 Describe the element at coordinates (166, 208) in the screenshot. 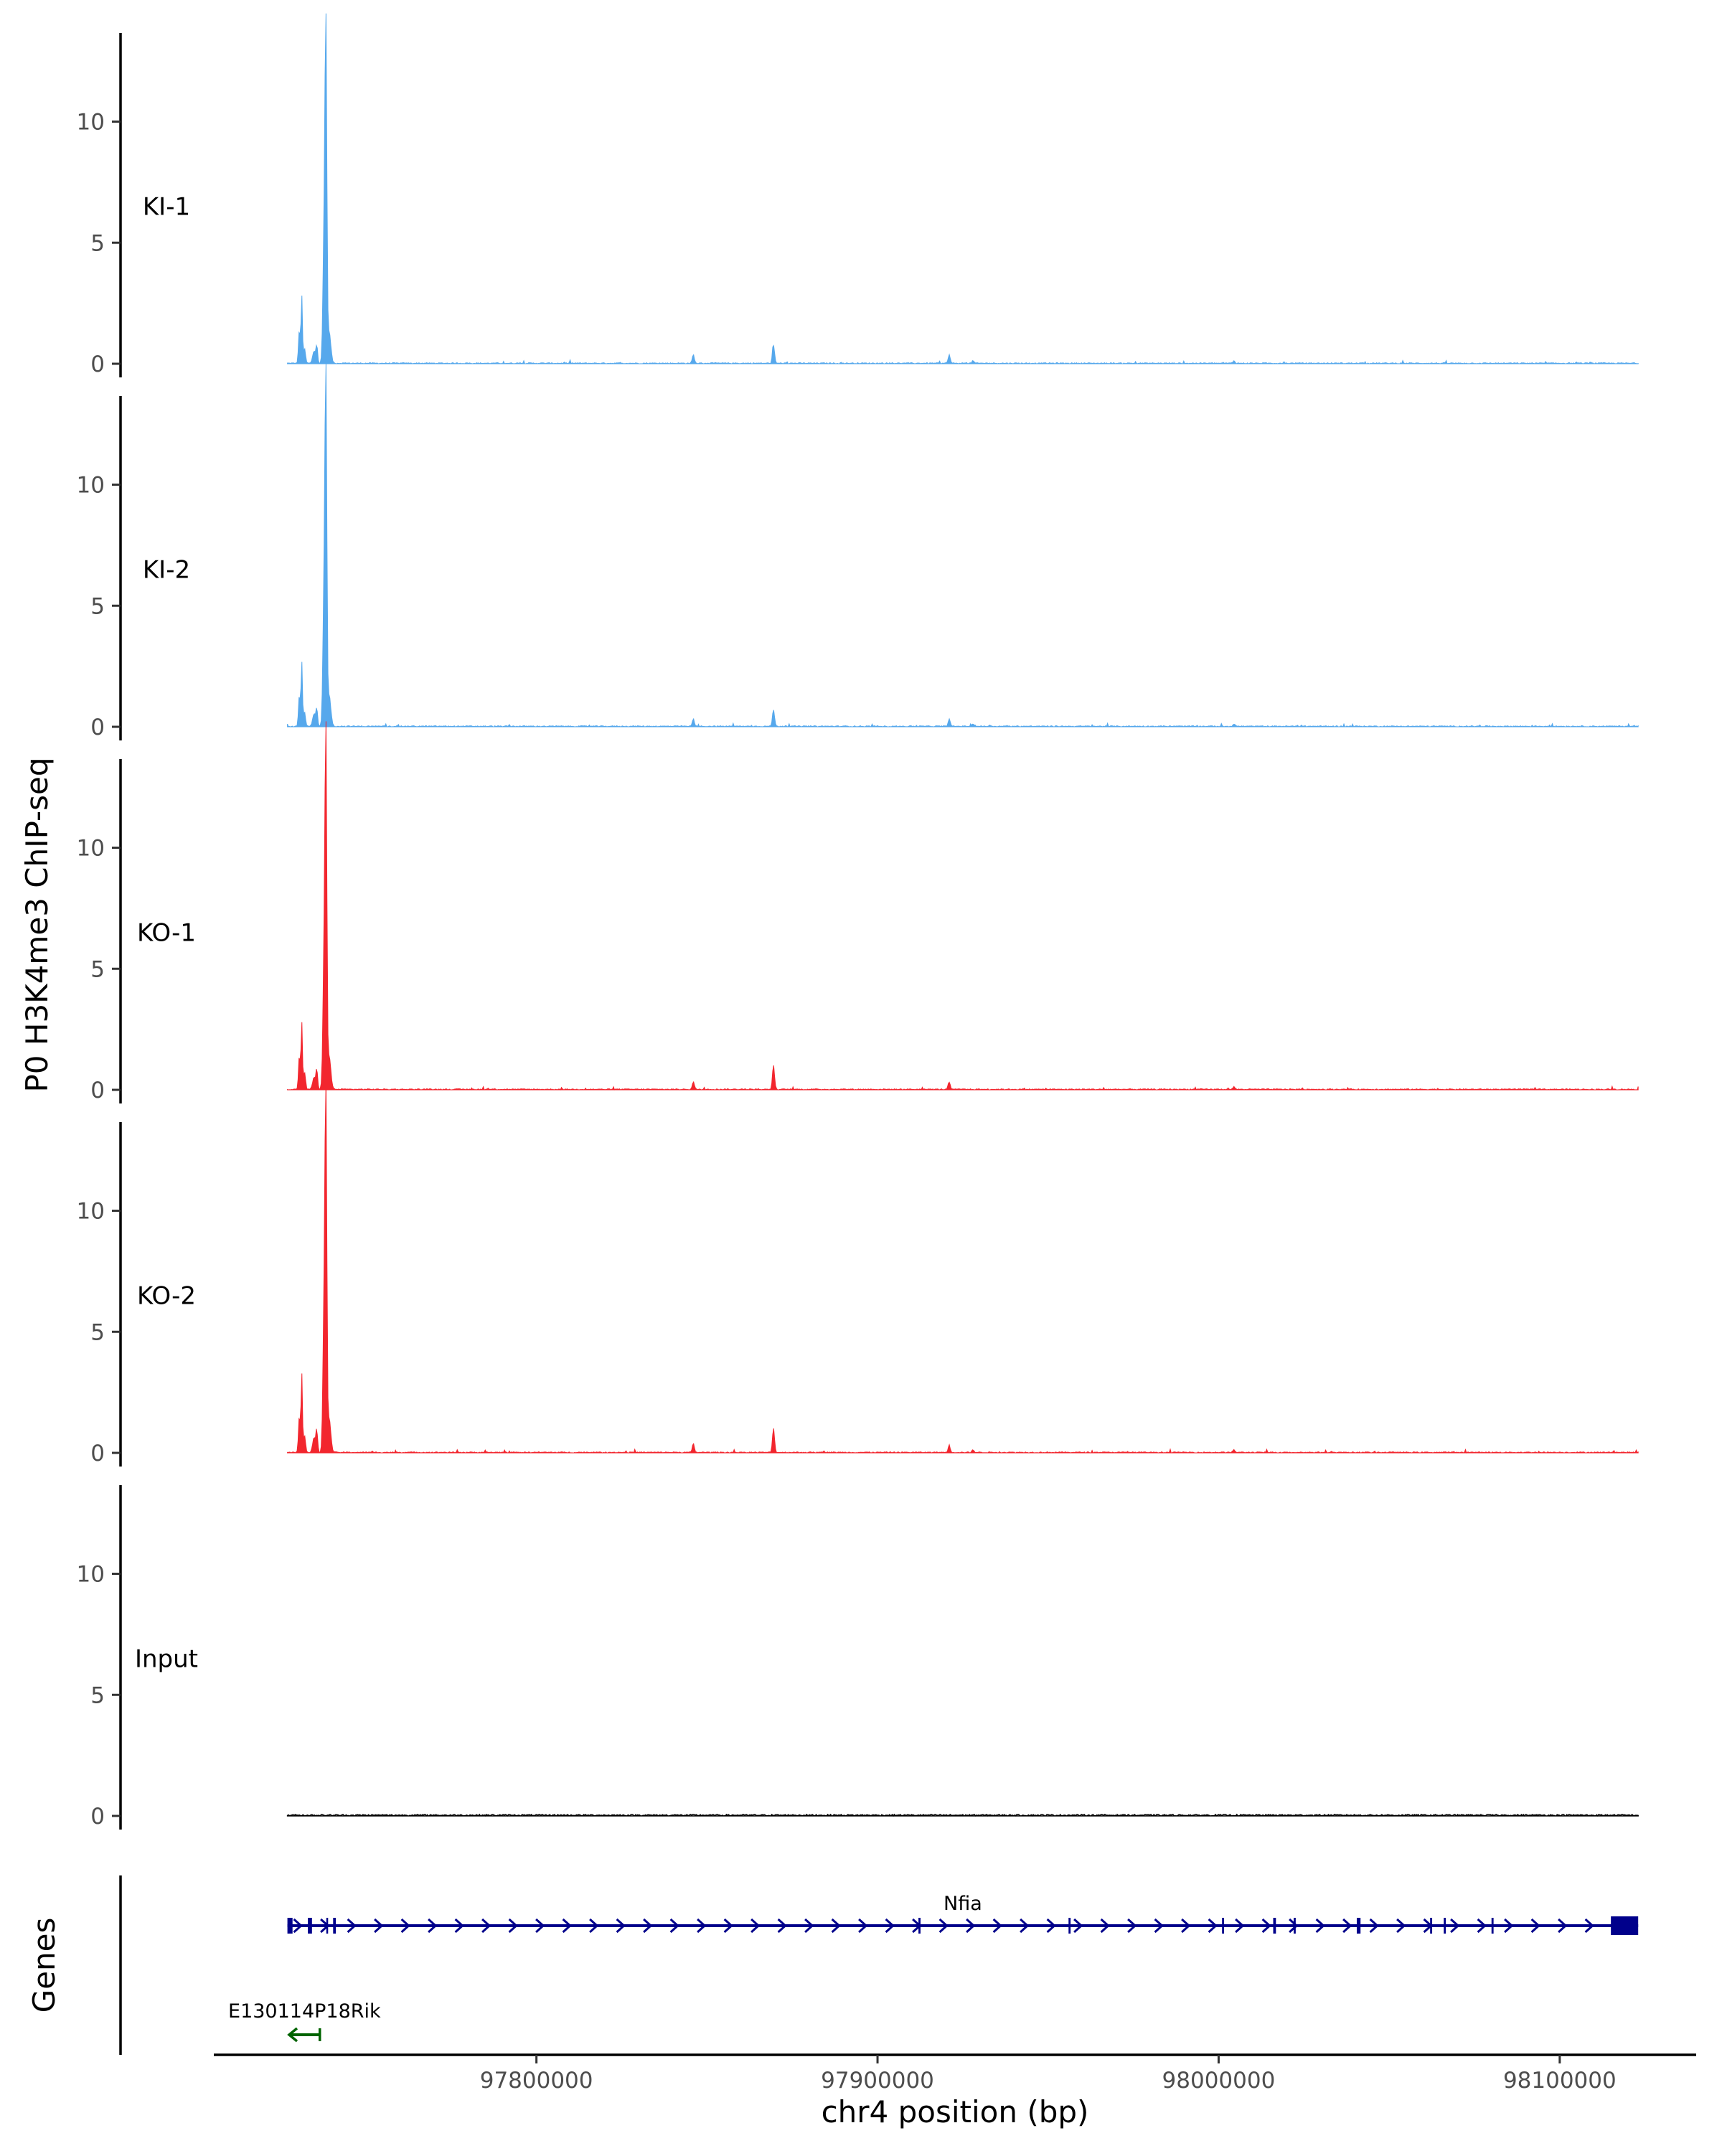

I see `track-label: KI-1` at that location.